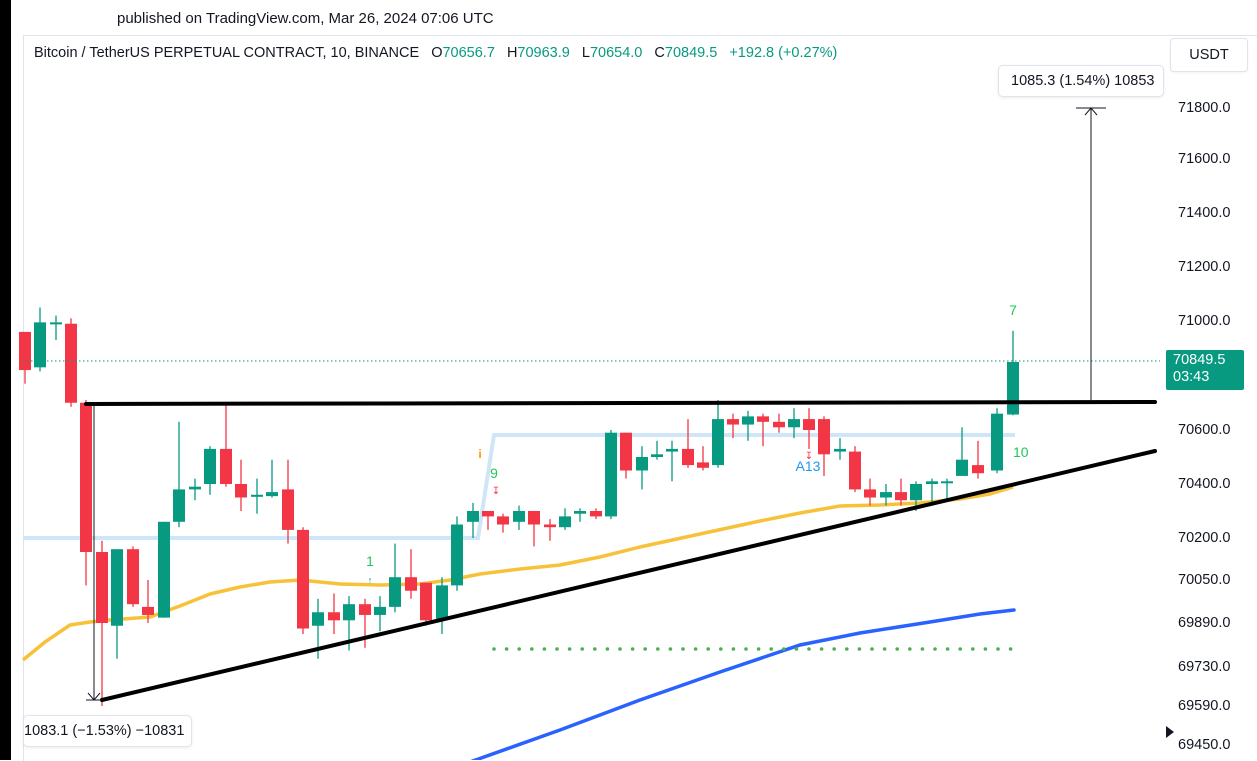 The image size is (1257, 761). I want to click on currency-button: USDT, so click(1209, 55).